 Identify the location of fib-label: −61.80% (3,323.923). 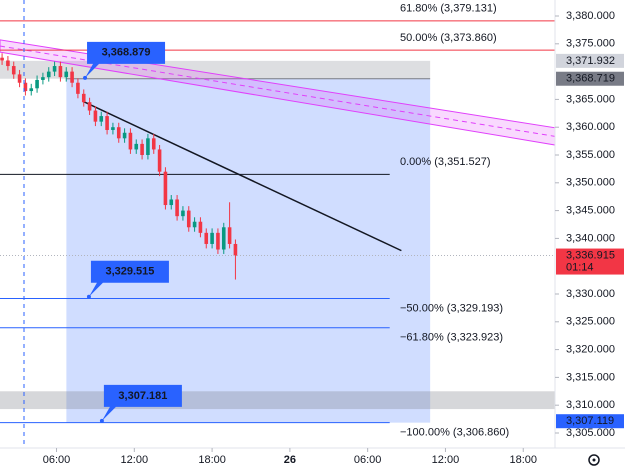
(451, 338).